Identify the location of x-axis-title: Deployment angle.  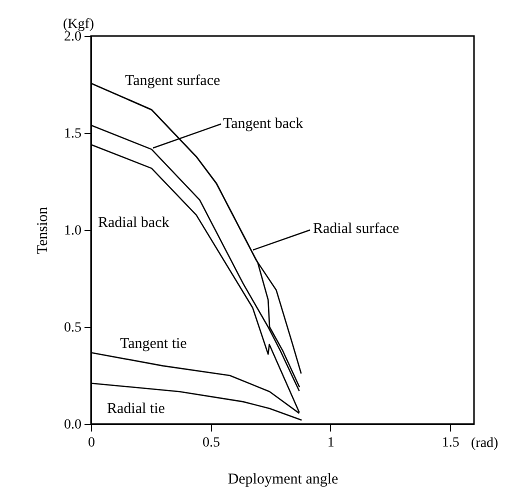
(283, 480).